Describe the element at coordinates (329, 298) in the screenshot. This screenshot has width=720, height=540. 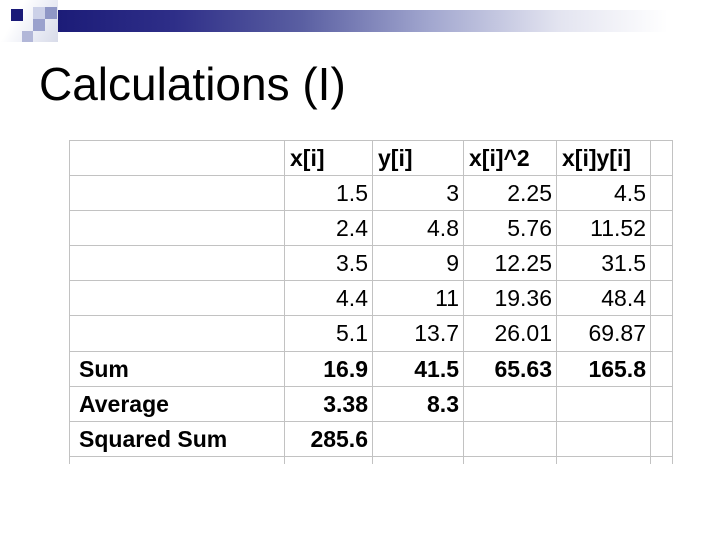
I see `value-cell: 4.4` at that location.